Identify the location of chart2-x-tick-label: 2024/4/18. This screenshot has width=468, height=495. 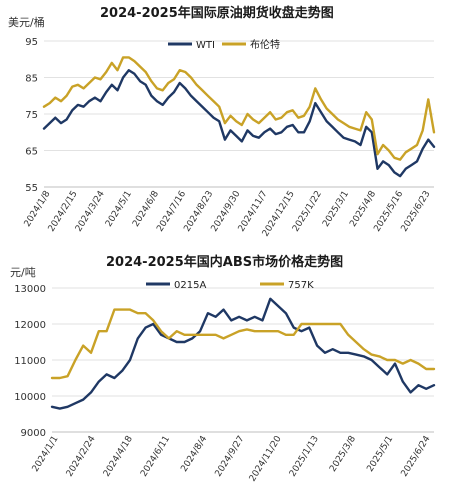
(118, 456).